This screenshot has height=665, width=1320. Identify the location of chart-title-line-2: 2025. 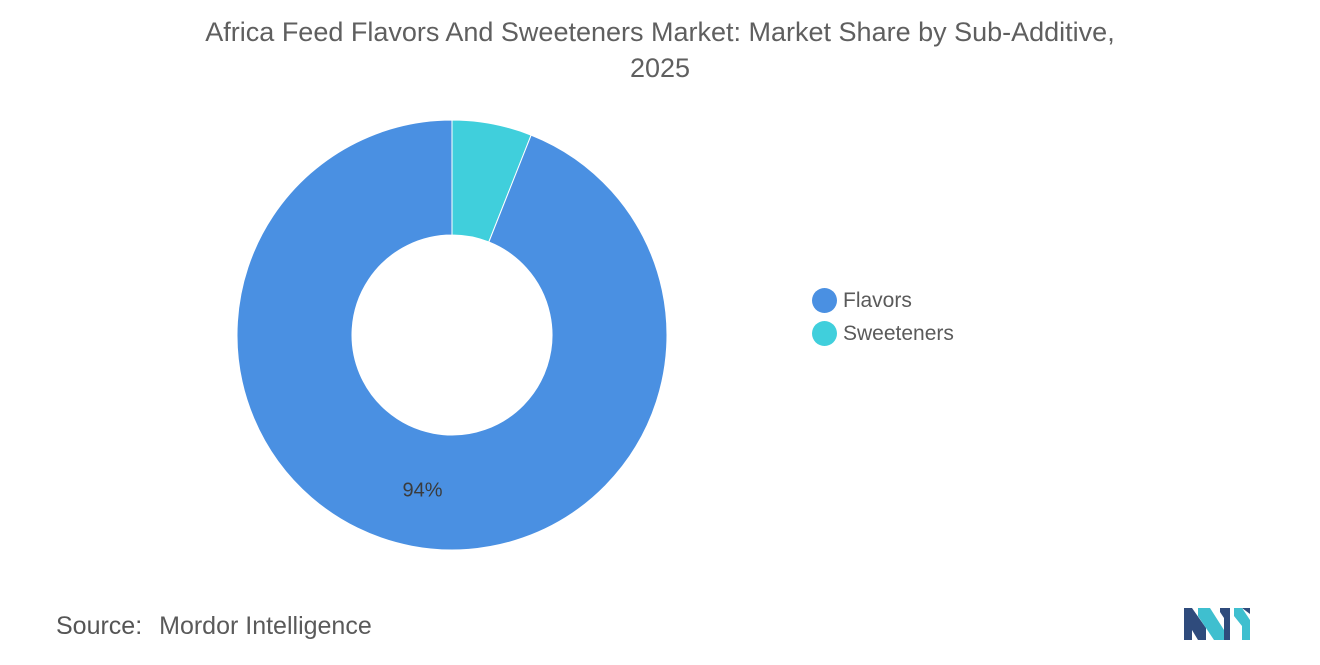
(660, 68).